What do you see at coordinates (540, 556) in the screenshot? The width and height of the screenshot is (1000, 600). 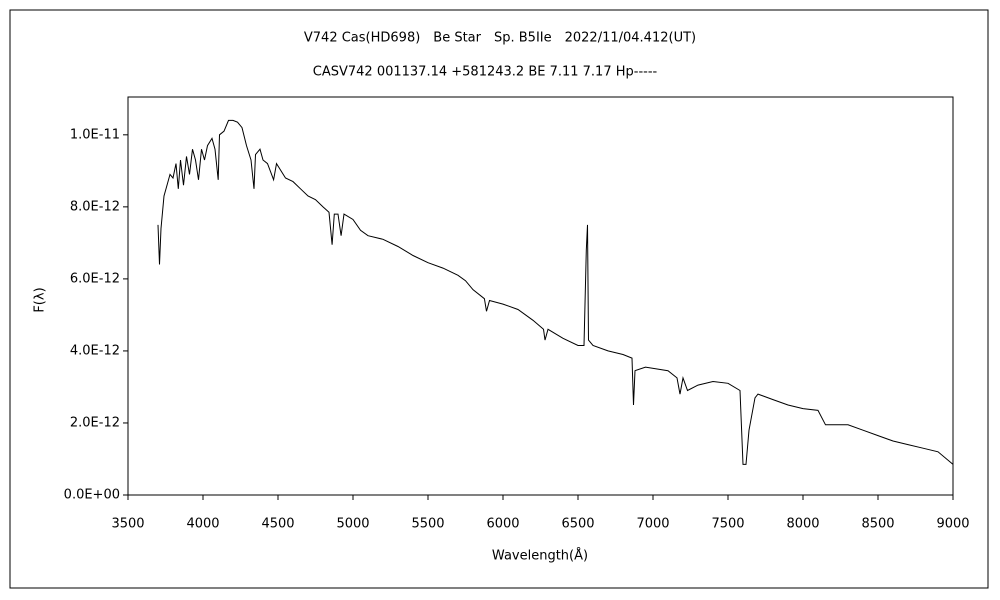 I see `x-axis-label: Wavelength(Å)` at bounding box center [540, 556].